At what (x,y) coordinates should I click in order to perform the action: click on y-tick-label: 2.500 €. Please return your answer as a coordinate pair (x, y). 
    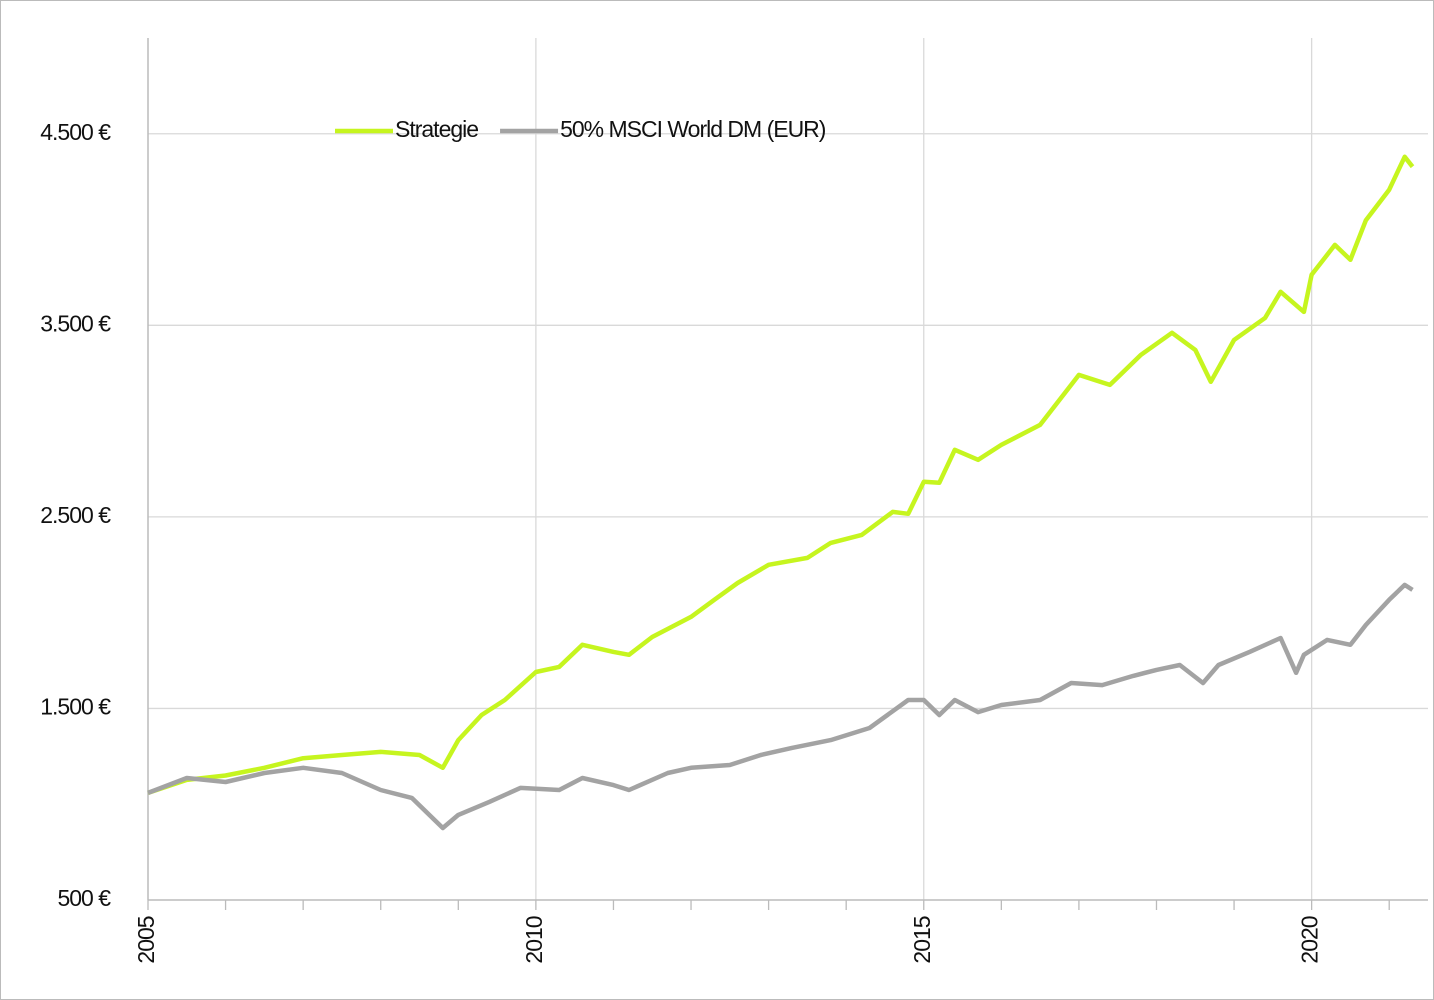
    Looking at the image, I should click on (75, 515).